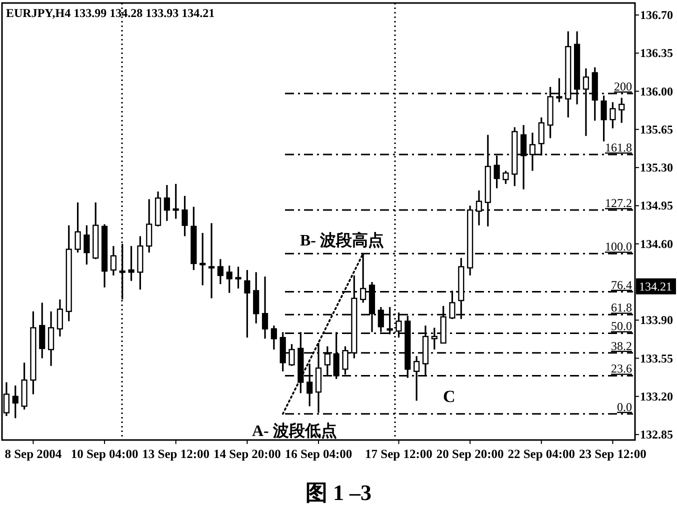 This screenshot has height=517, width=677. What do you see at coordinates (621, 326) in the screenshot?
I see `annotation: 50.0` at bounding box center [621, 326].